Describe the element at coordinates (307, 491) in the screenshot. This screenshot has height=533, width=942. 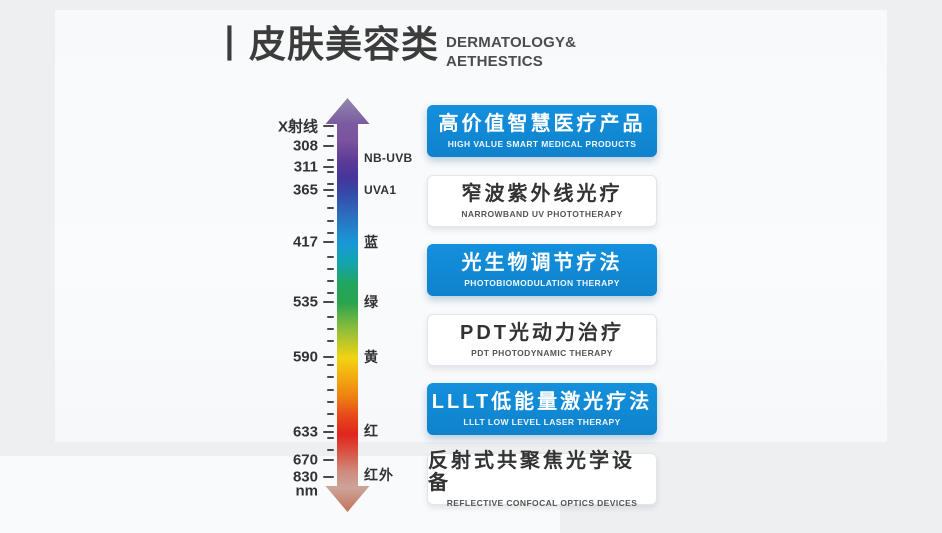
I see `wavelength-label: nm` at that location.